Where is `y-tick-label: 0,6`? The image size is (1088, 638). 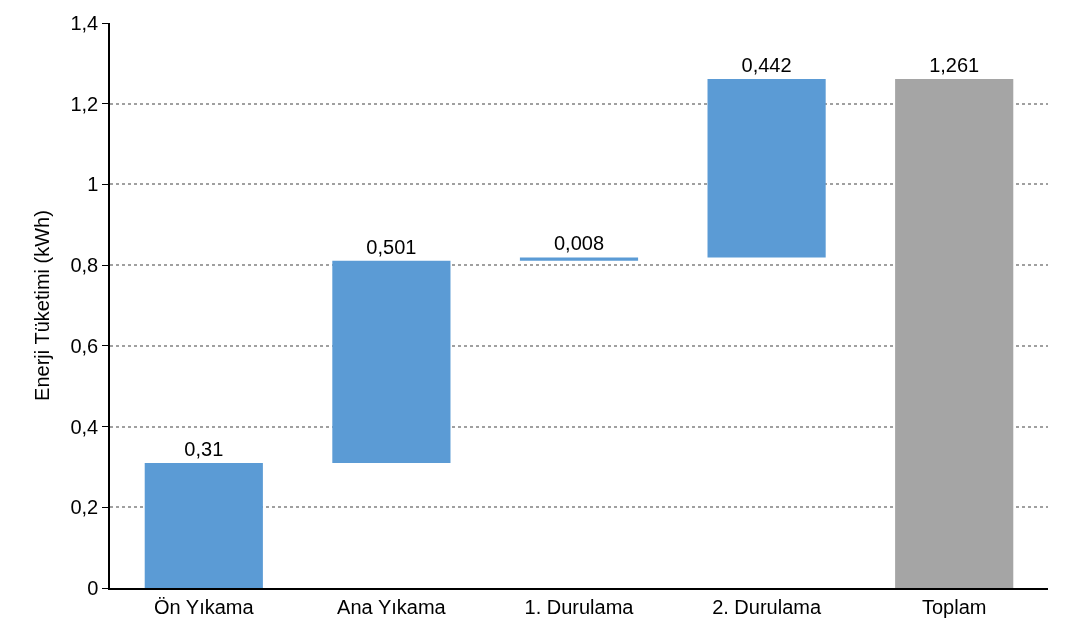 y-tick-label: 0,6 is located at coordinates (84, 345).